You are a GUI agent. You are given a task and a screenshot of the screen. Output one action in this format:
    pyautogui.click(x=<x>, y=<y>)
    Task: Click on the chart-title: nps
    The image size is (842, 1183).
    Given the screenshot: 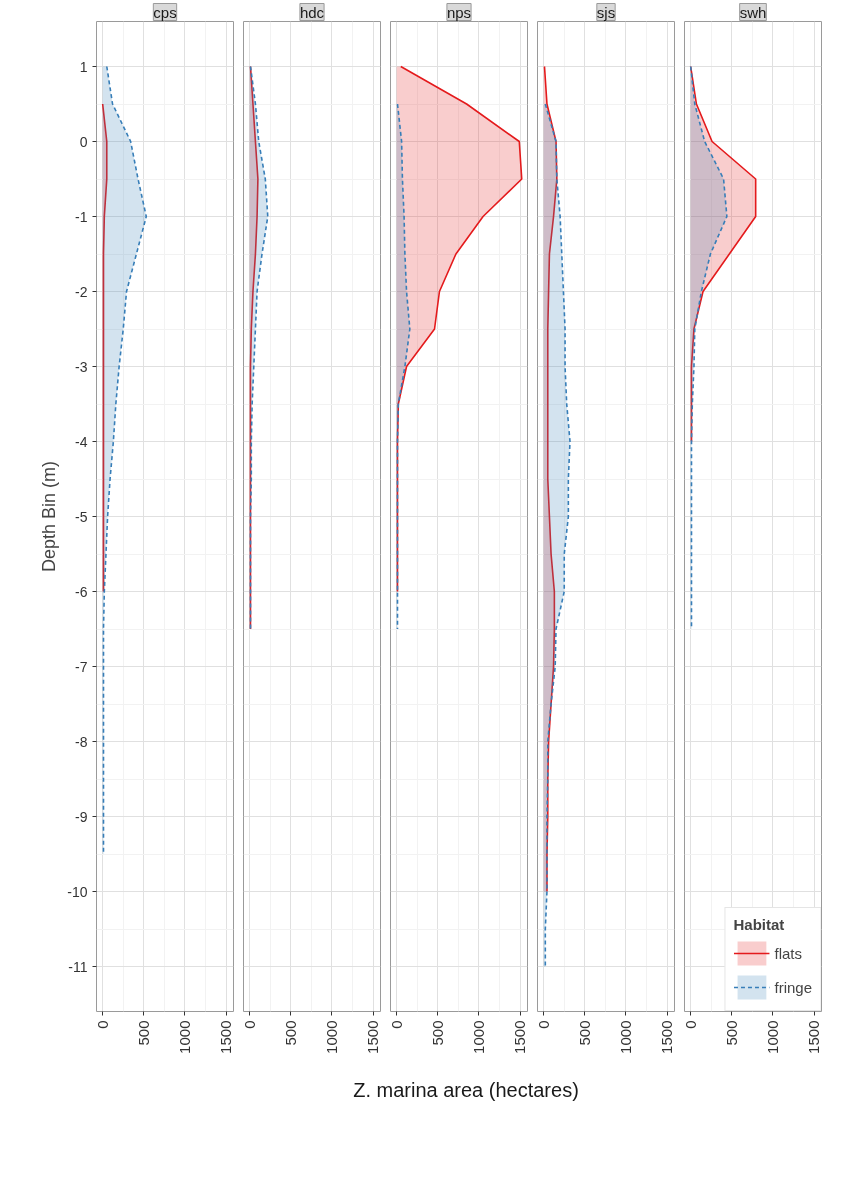 What is the action you would take?
    pyautogui.click(x=459, y=12)
    